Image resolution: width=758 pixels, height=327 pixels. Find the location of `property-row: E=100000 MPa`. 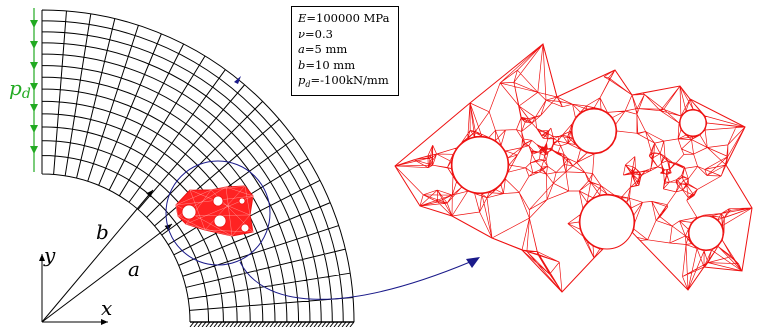

property-row: E=100000 MPa is located at coordinates (344, 18).